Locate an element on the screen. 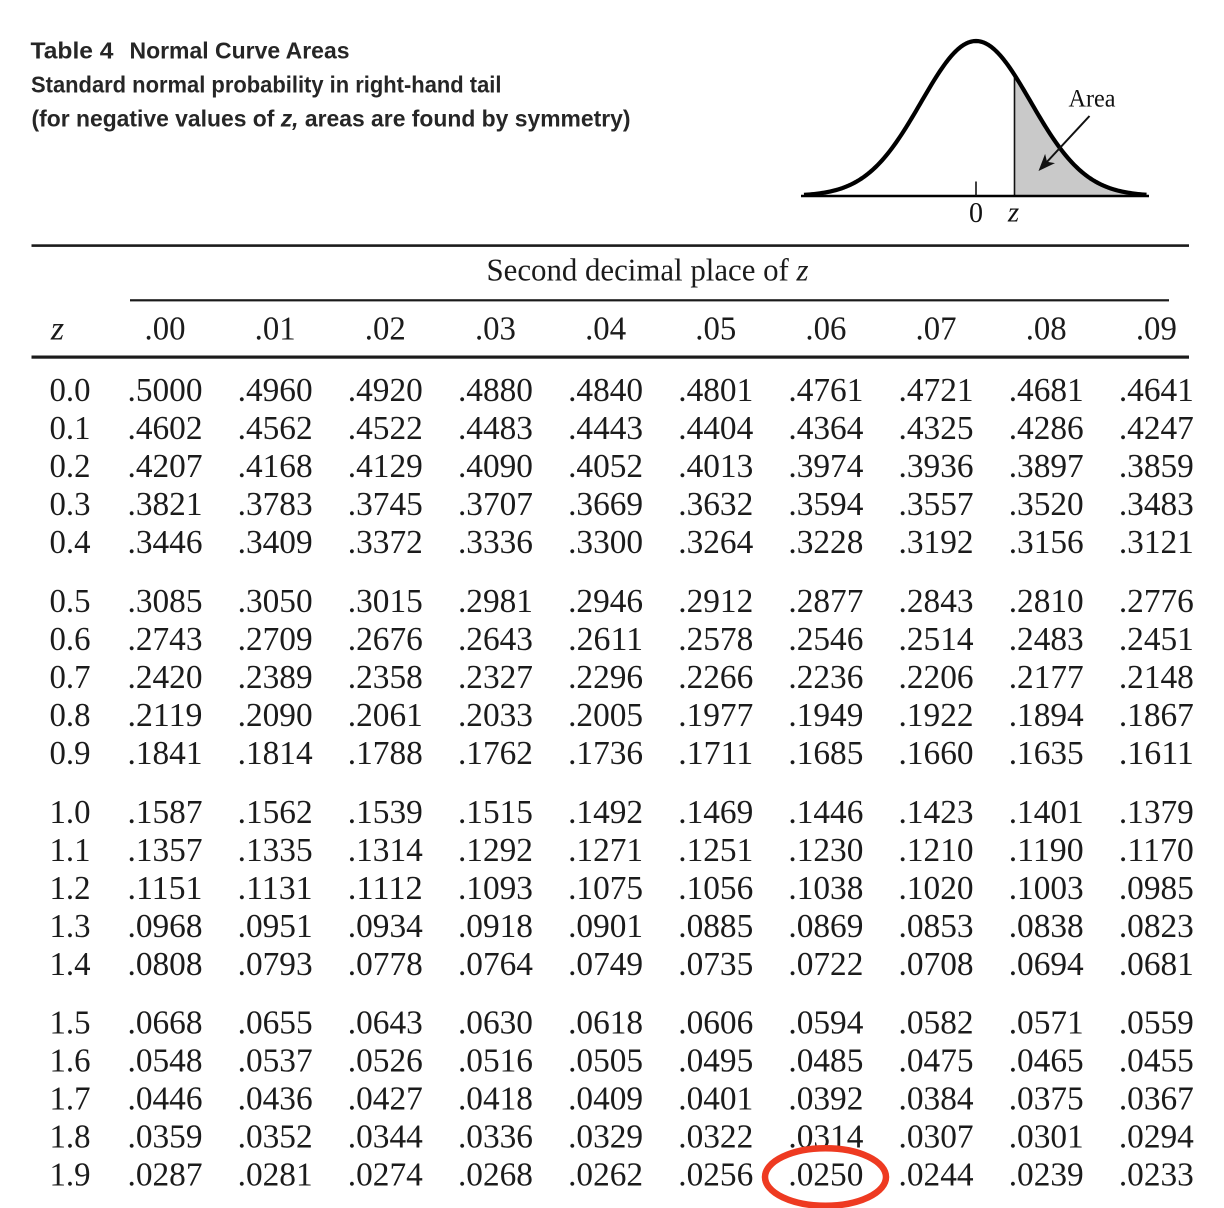 The height and width of the screenshot is (1208, 1224). svg-text: 1.7 is located at coordinates (70, 1099).